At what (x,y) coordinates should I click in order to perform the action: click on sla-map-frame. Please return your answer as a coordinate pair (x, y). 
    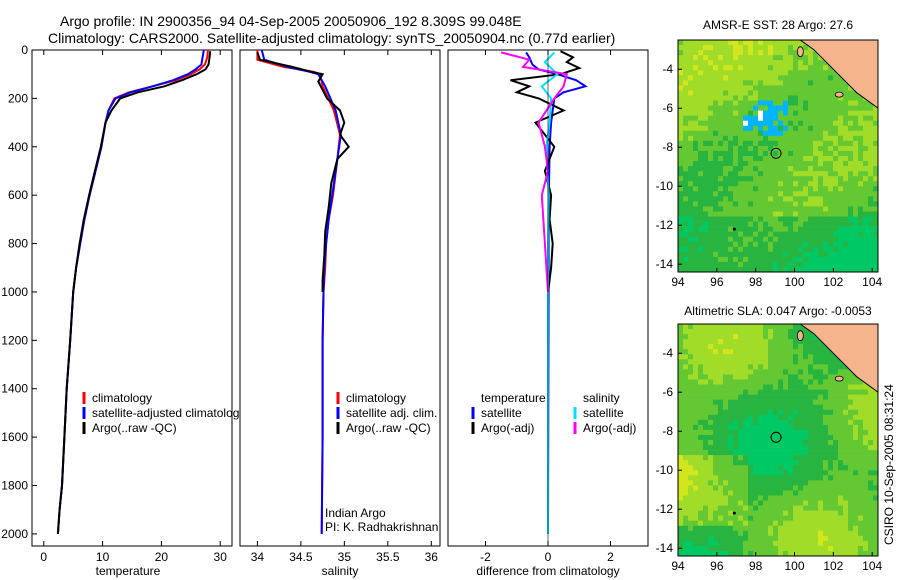
    Looking at the image, I should click on (778, 440).